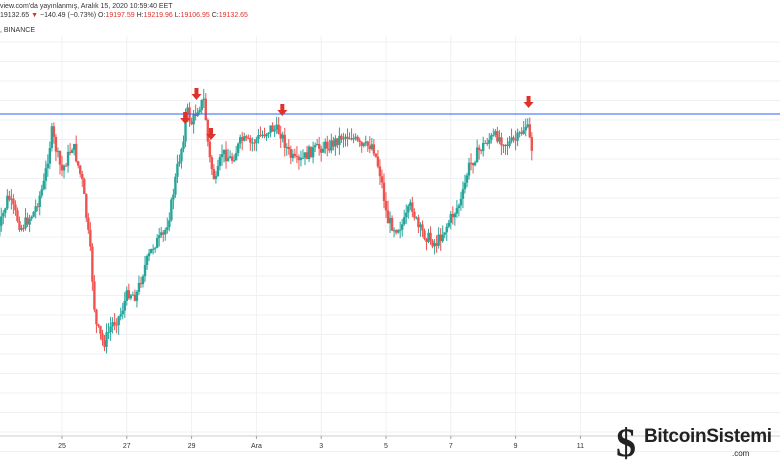 The height and width of the screenshot is (470, 780). I want to click on brand-logo: $ BitcoinSistemi .com, so click(694, 442).